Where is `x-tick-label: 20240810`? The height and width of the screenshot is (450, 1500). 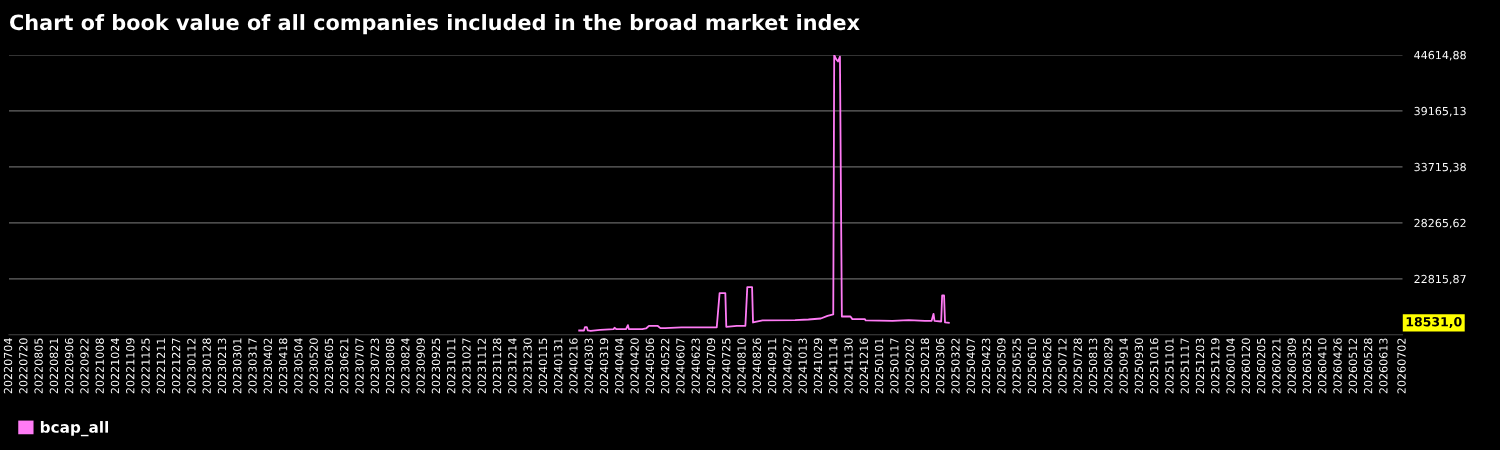
x-tick-label: 20240810 is located at coordinates (741, 366).